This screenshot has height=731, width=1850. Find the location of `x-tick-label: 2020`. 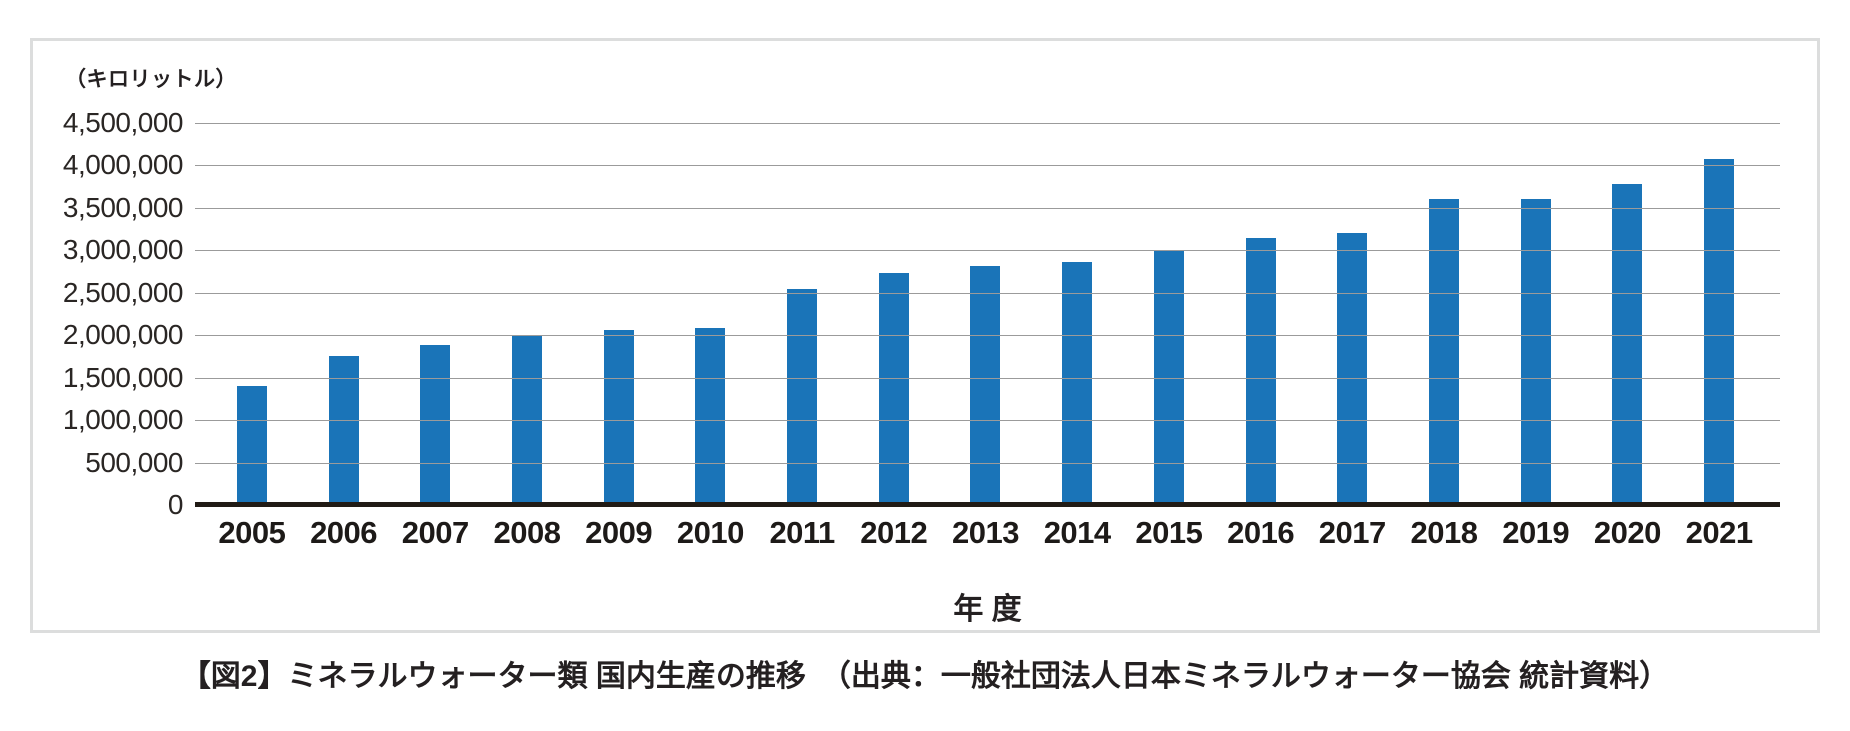

x-tick-label: 2020 is located at coordinates (1627, 532).